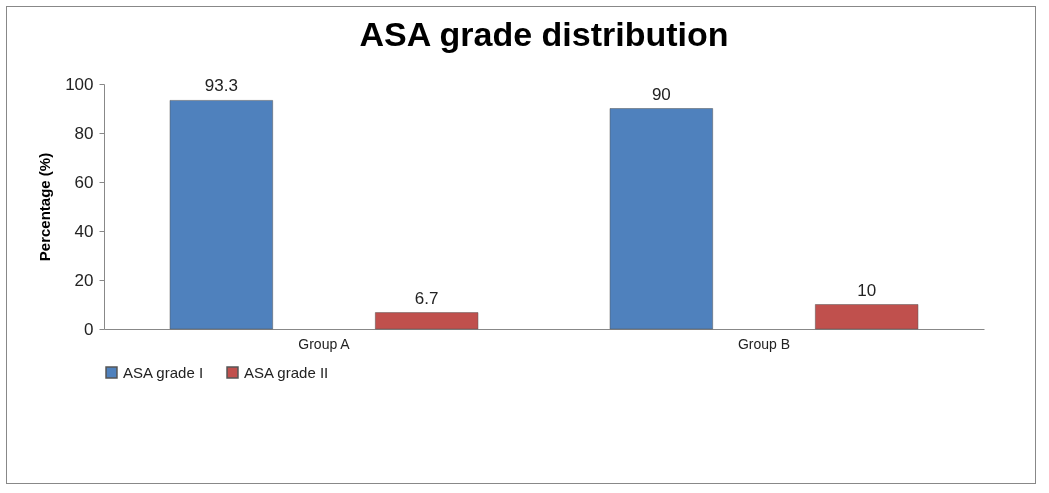  What do you see at coordinates (79, 84) in the screenshot?
I see `y-tick-label: 100` at bounding box center [79, 84].